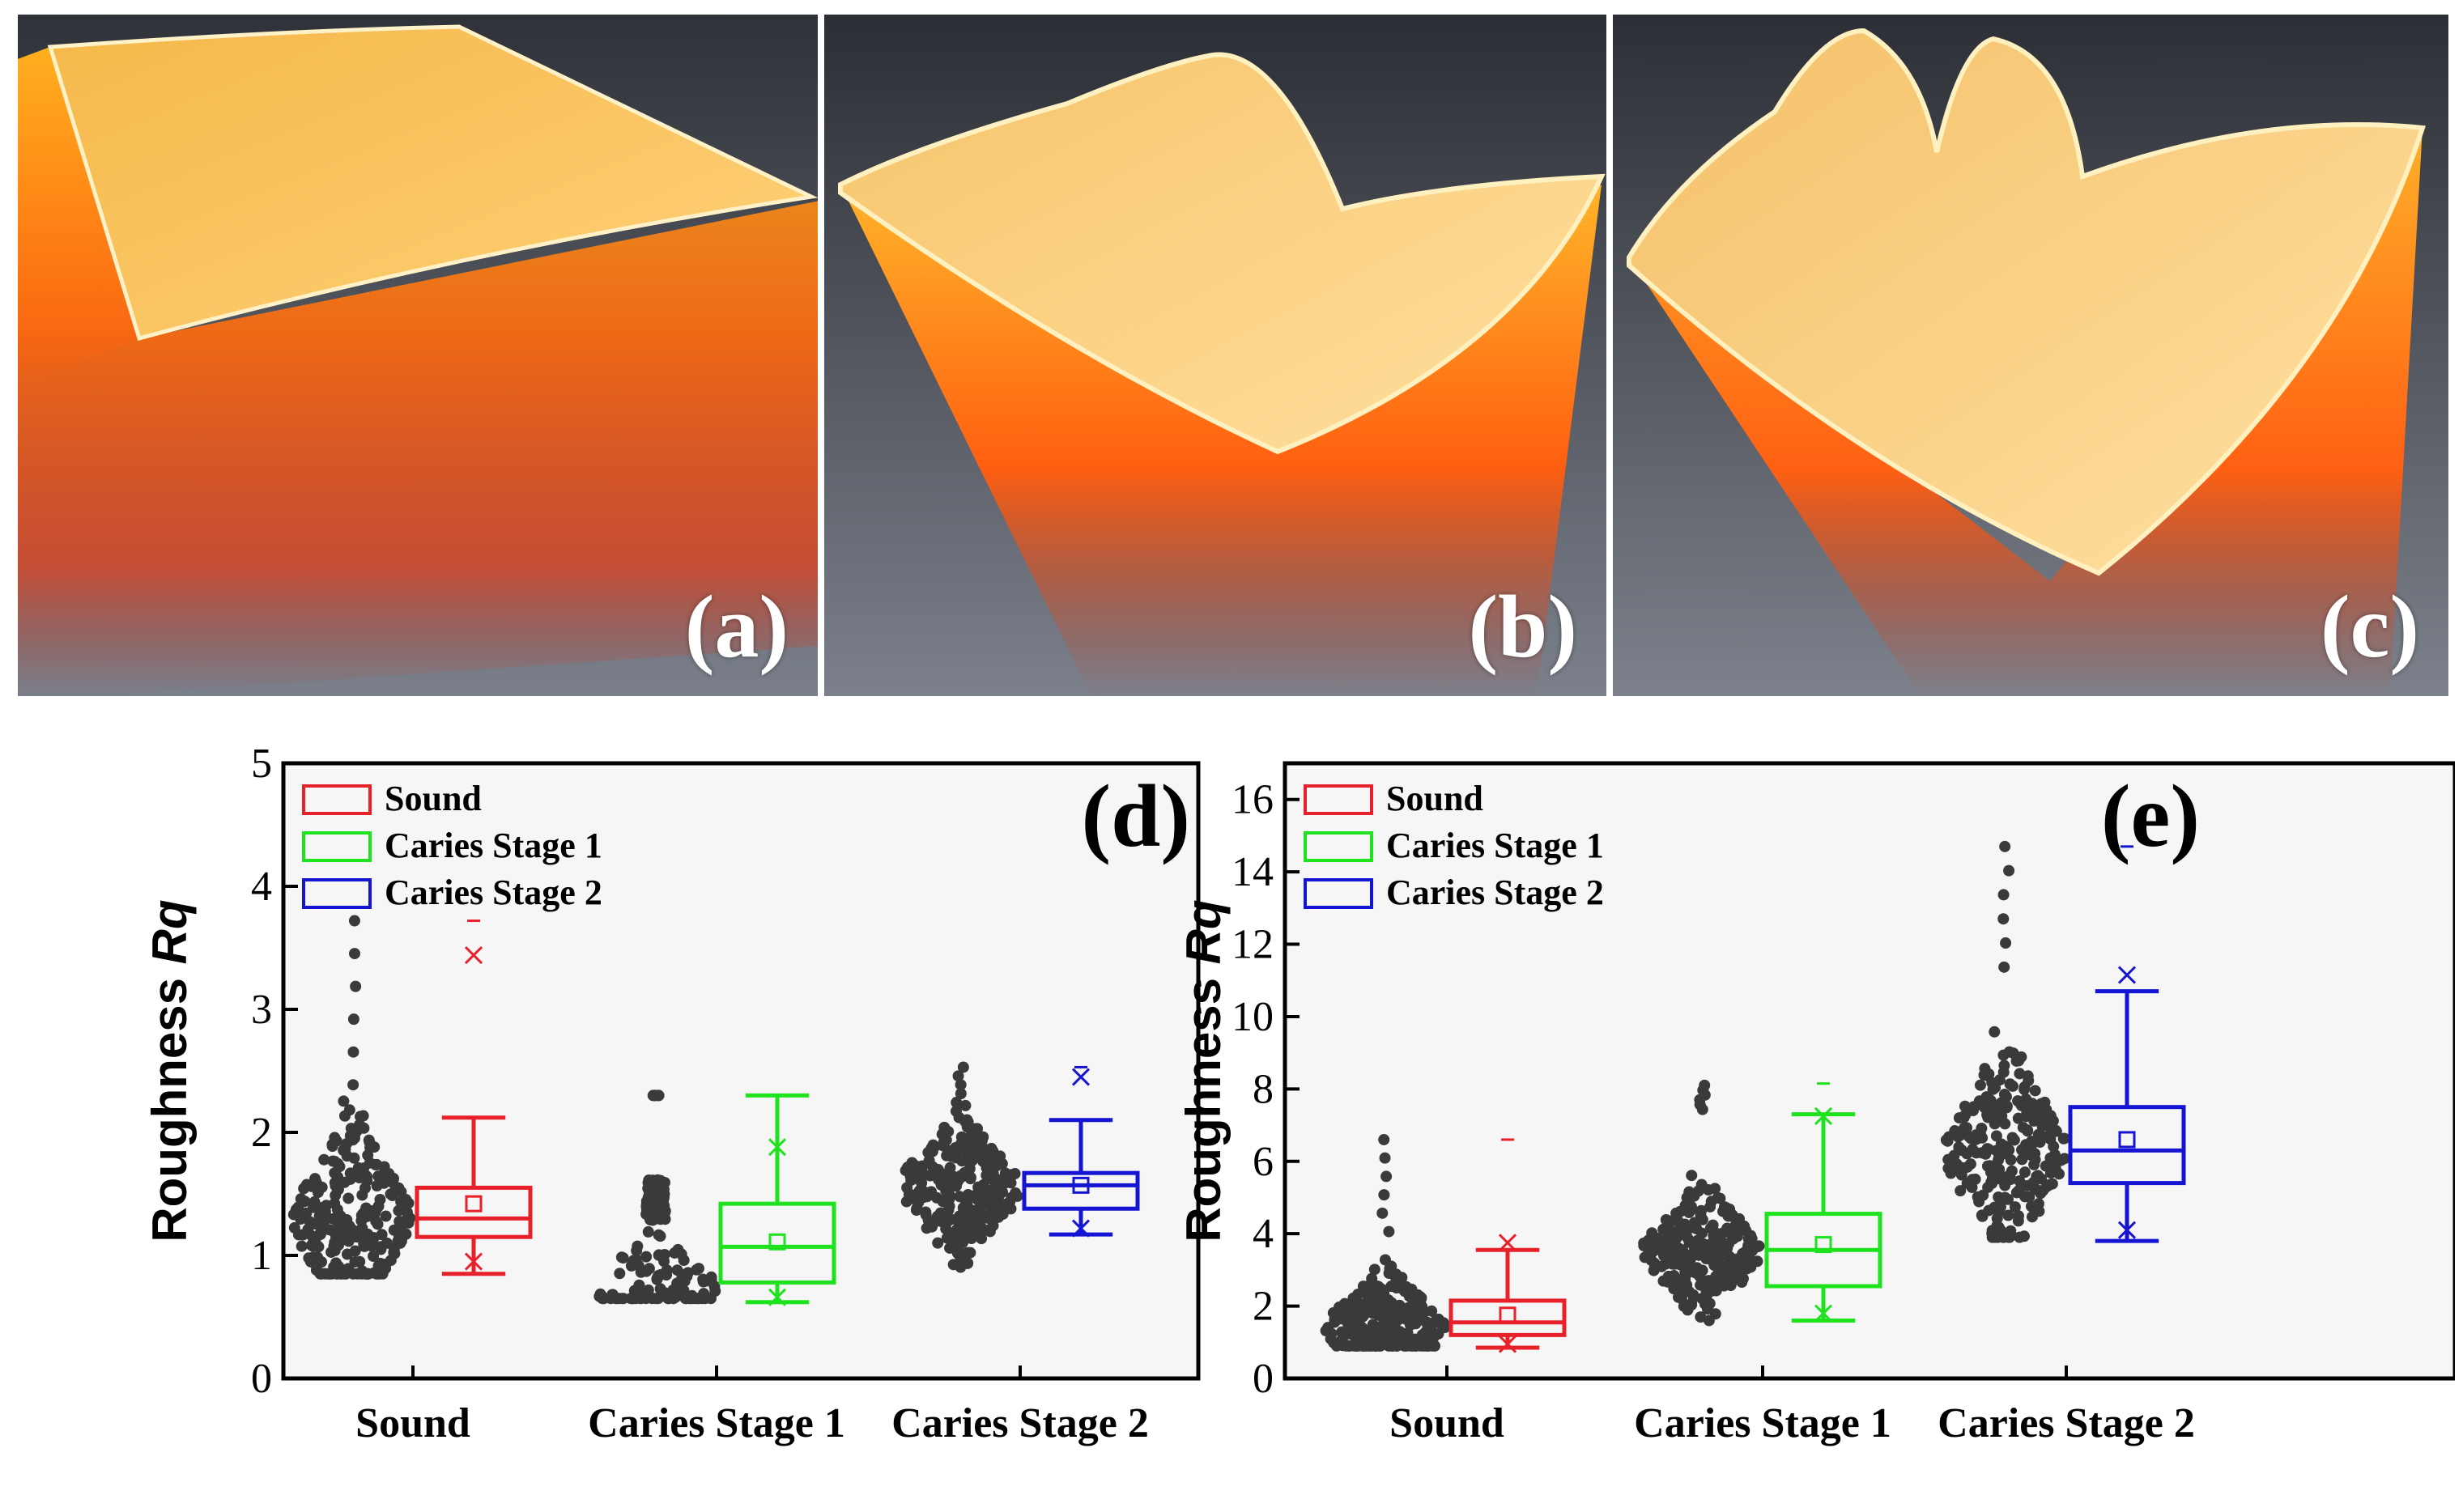  I want to click on y-tick-label: 5, so click(261, 764).